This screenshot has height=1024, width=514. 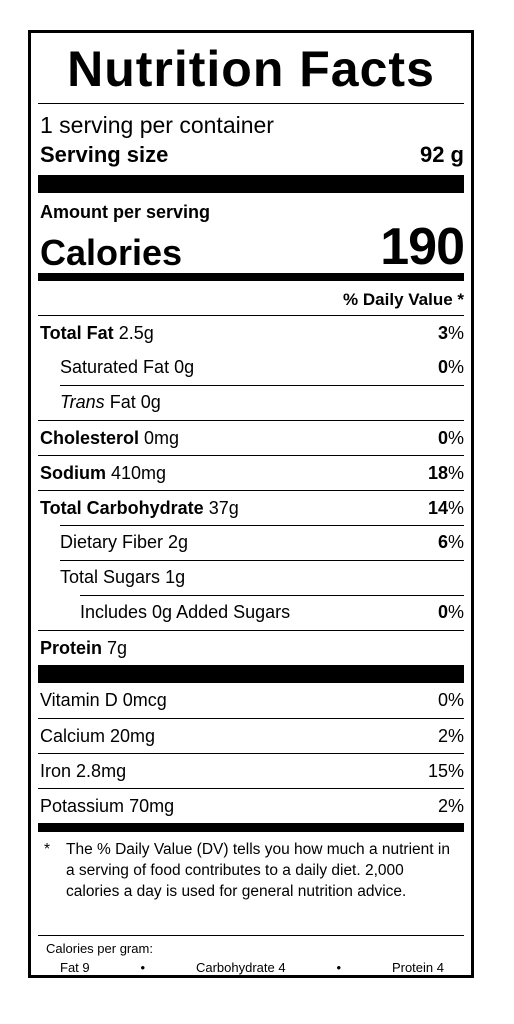 What do you see at coordinates (71, 647) in the screenshot?
I see `nutrient-name: Protein` at bounding box center [71, 647].